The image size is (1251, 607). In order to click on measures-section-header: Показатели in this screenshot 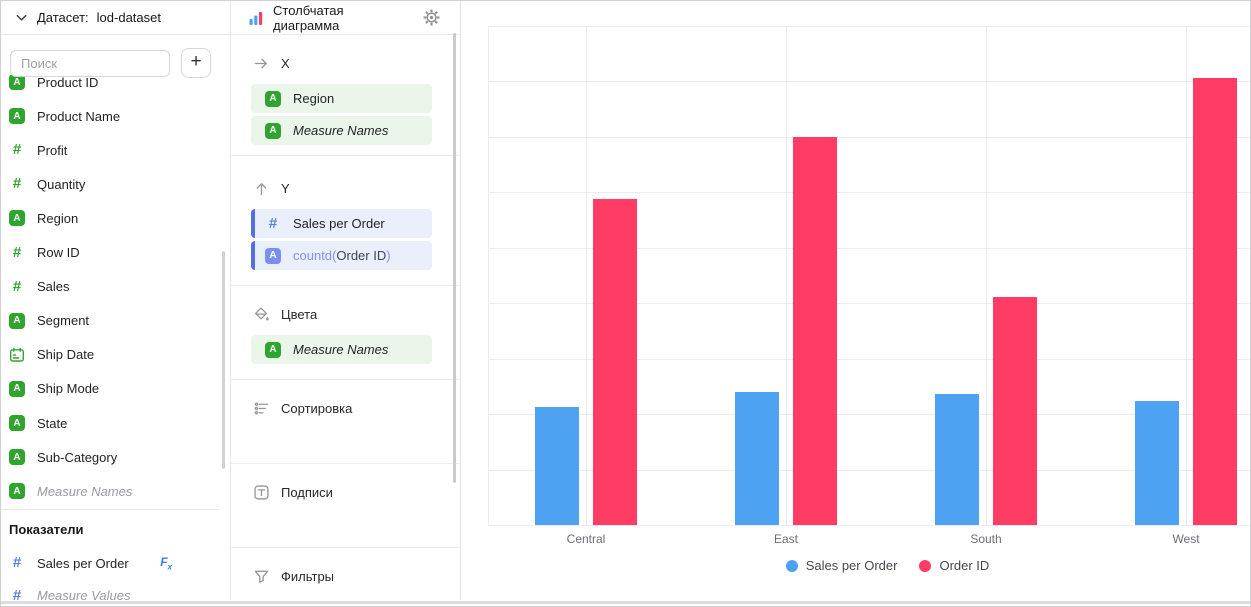, I will do `click(46, 529)`.